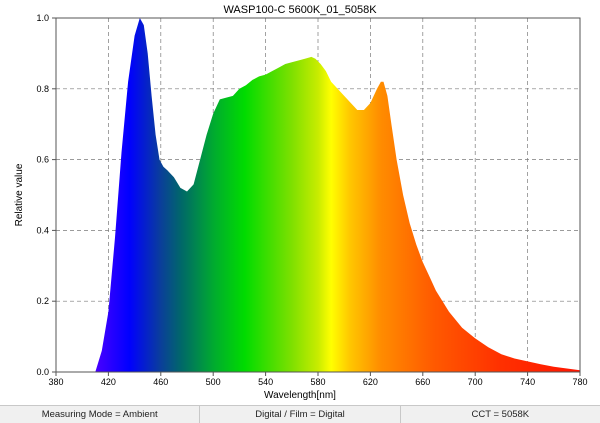  Describe the element at coordinates (160, 382) in the screenshot. I see `x-tick-label: 460` at that location.